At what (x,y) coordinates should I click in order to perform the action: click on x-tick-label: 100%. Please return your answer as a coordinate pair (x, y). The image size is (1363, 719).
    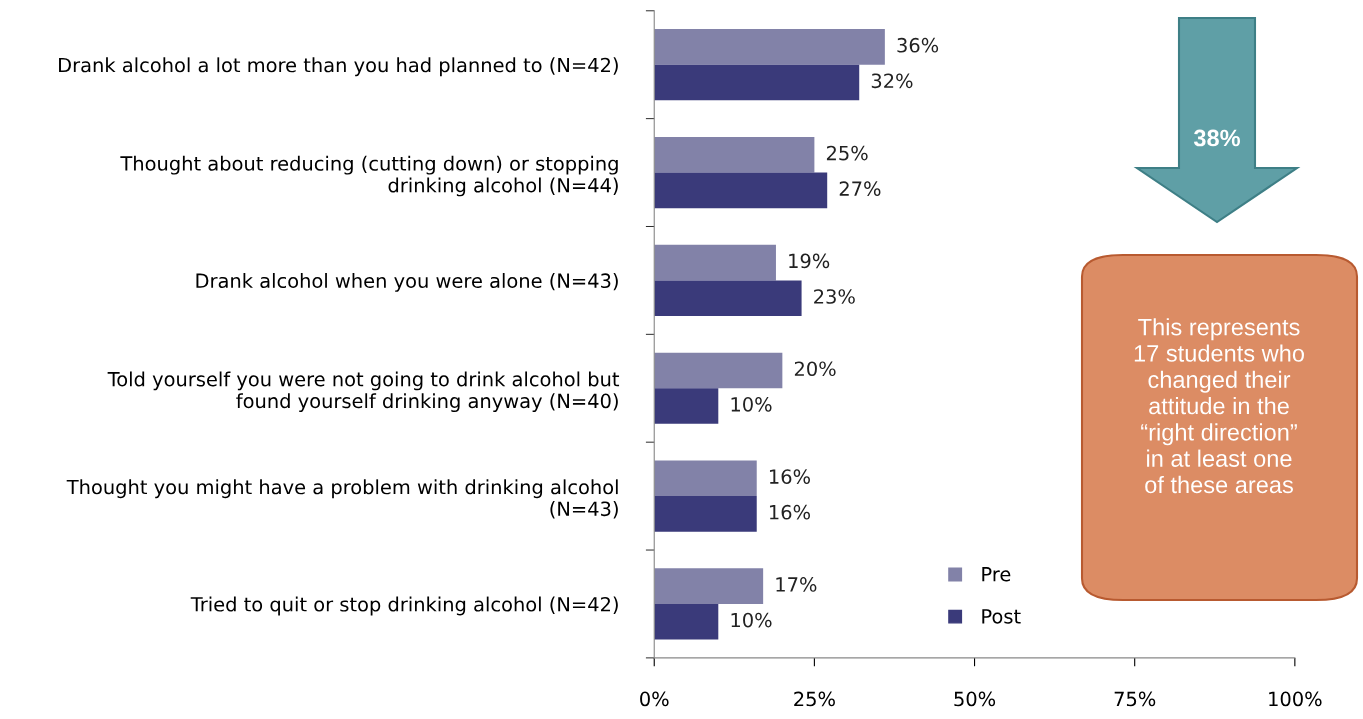
    Looking at the image, I should click on (1295, 699).